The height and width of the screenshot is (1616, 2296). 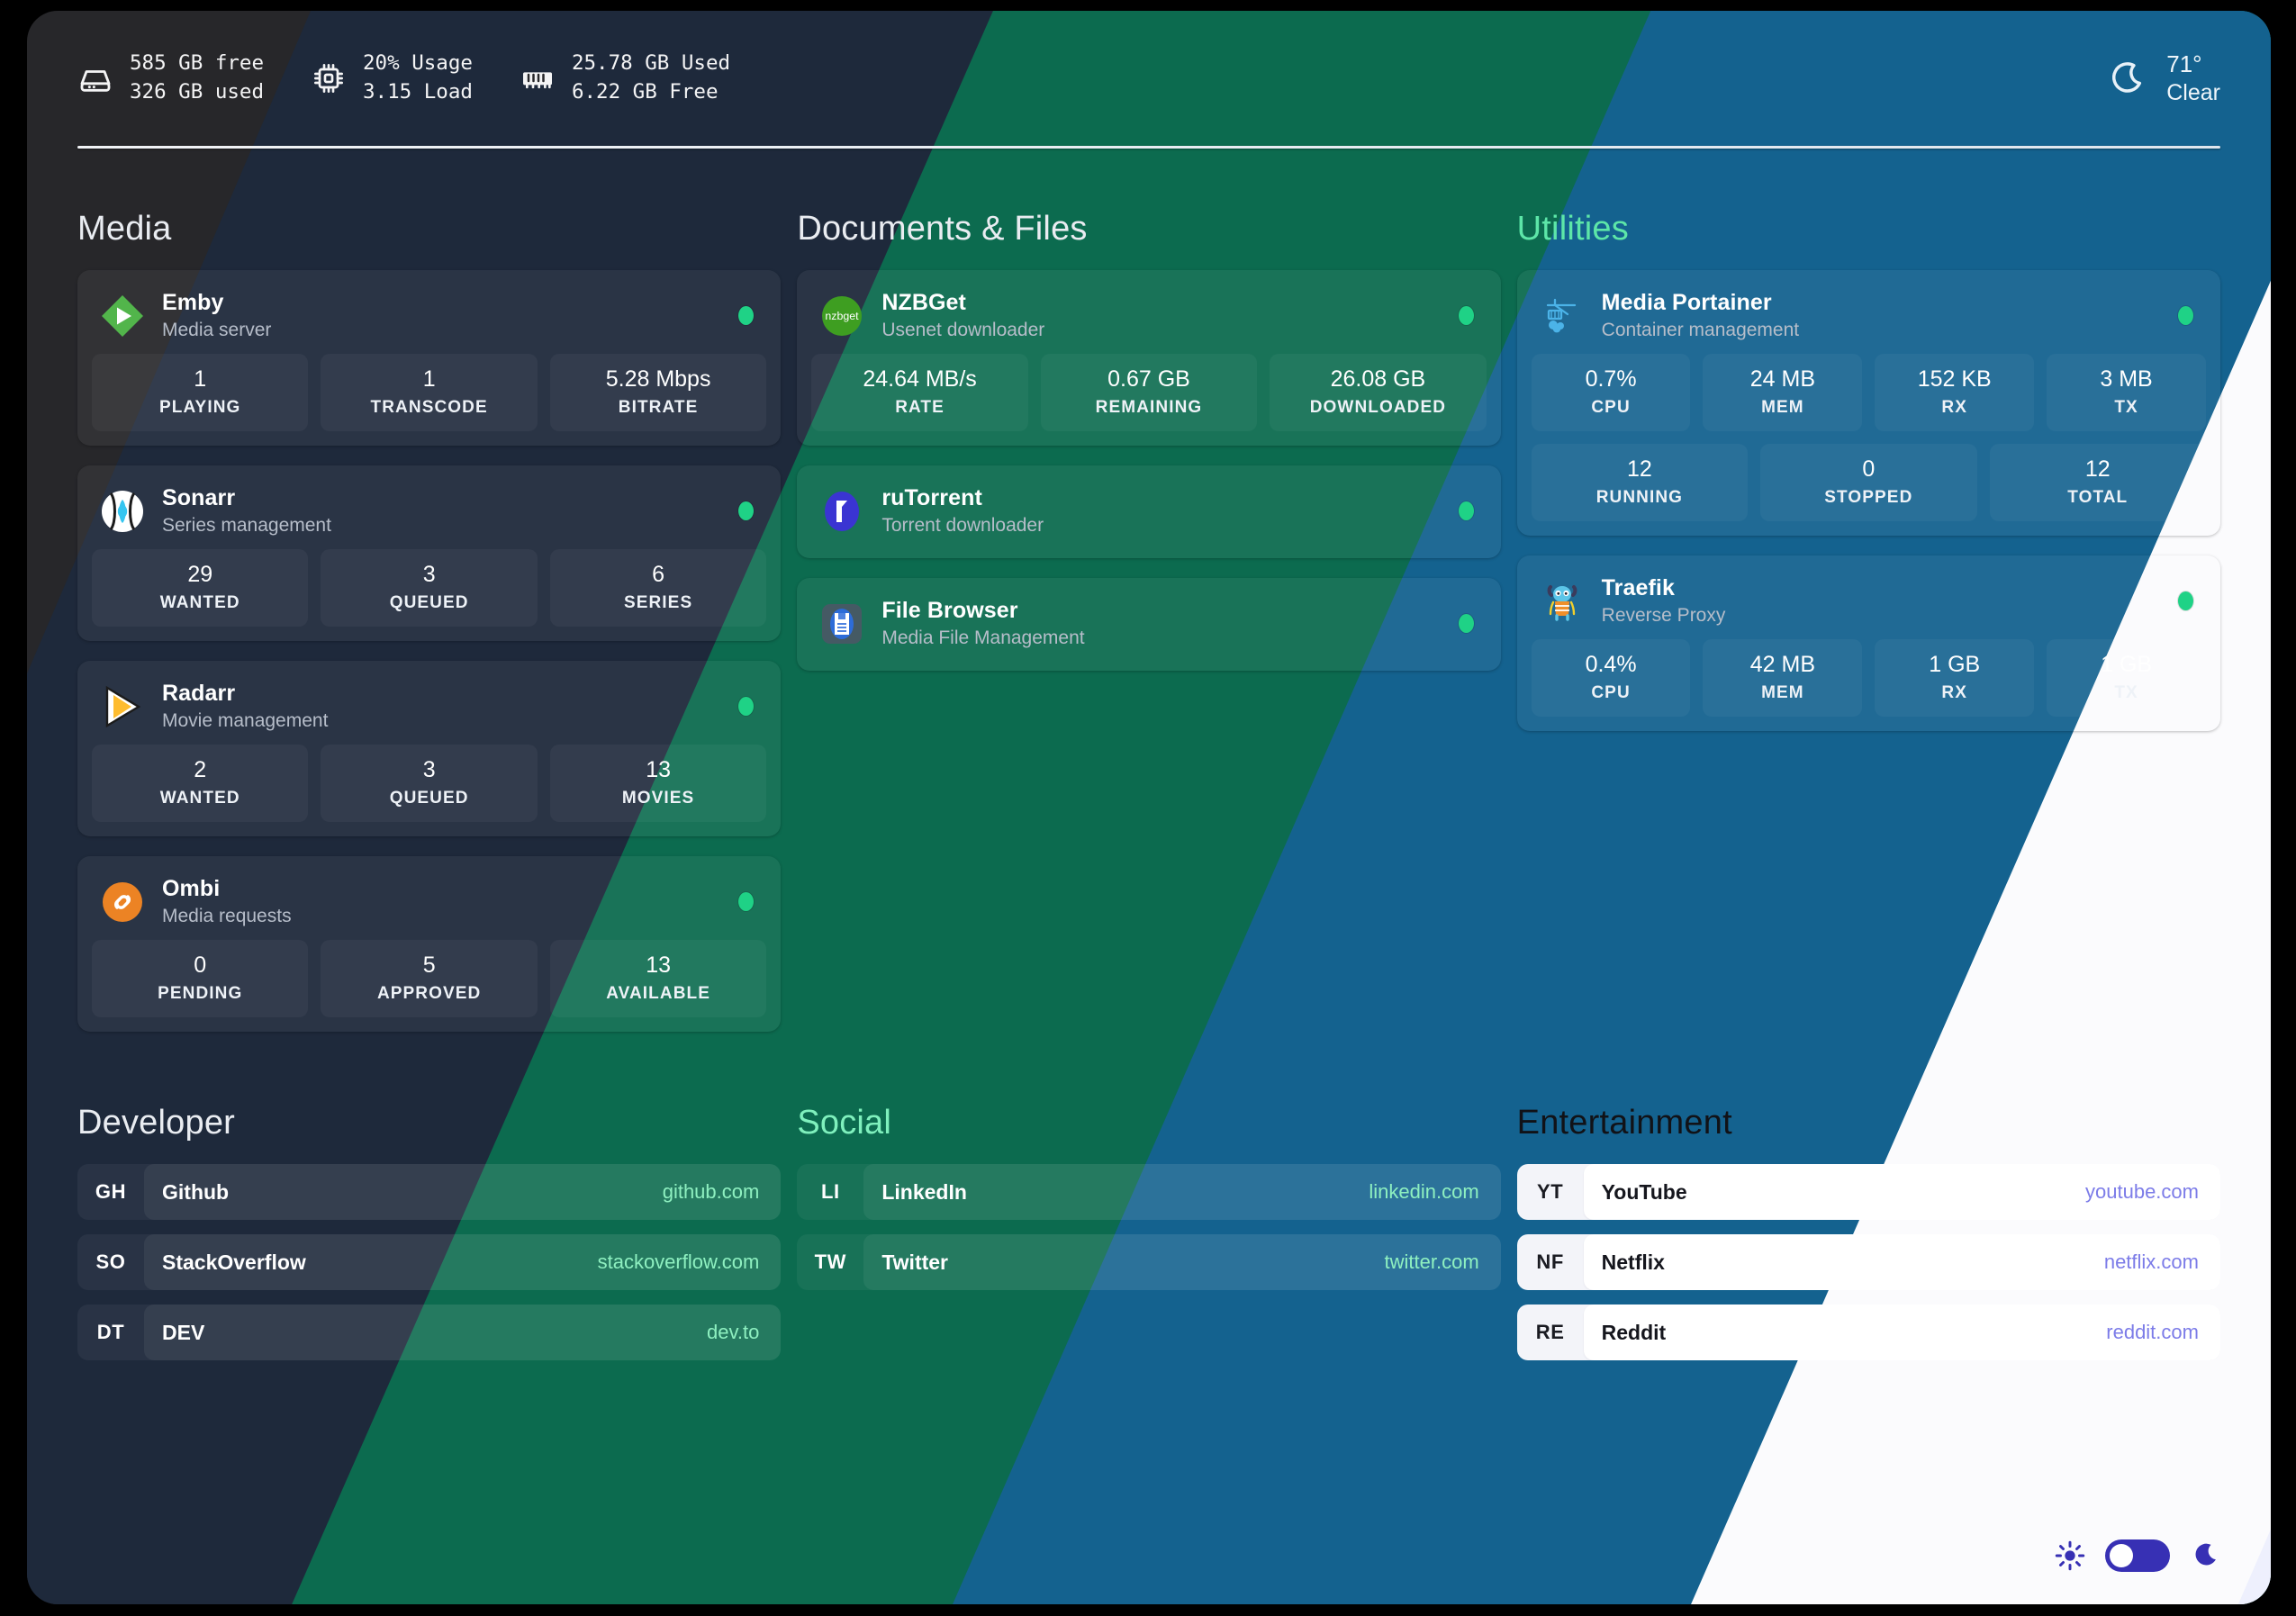 What do you see at coordinates (442, 315) in the screenshot?
I see `service-names: Emby Media server` at bounding box center [442, 315].